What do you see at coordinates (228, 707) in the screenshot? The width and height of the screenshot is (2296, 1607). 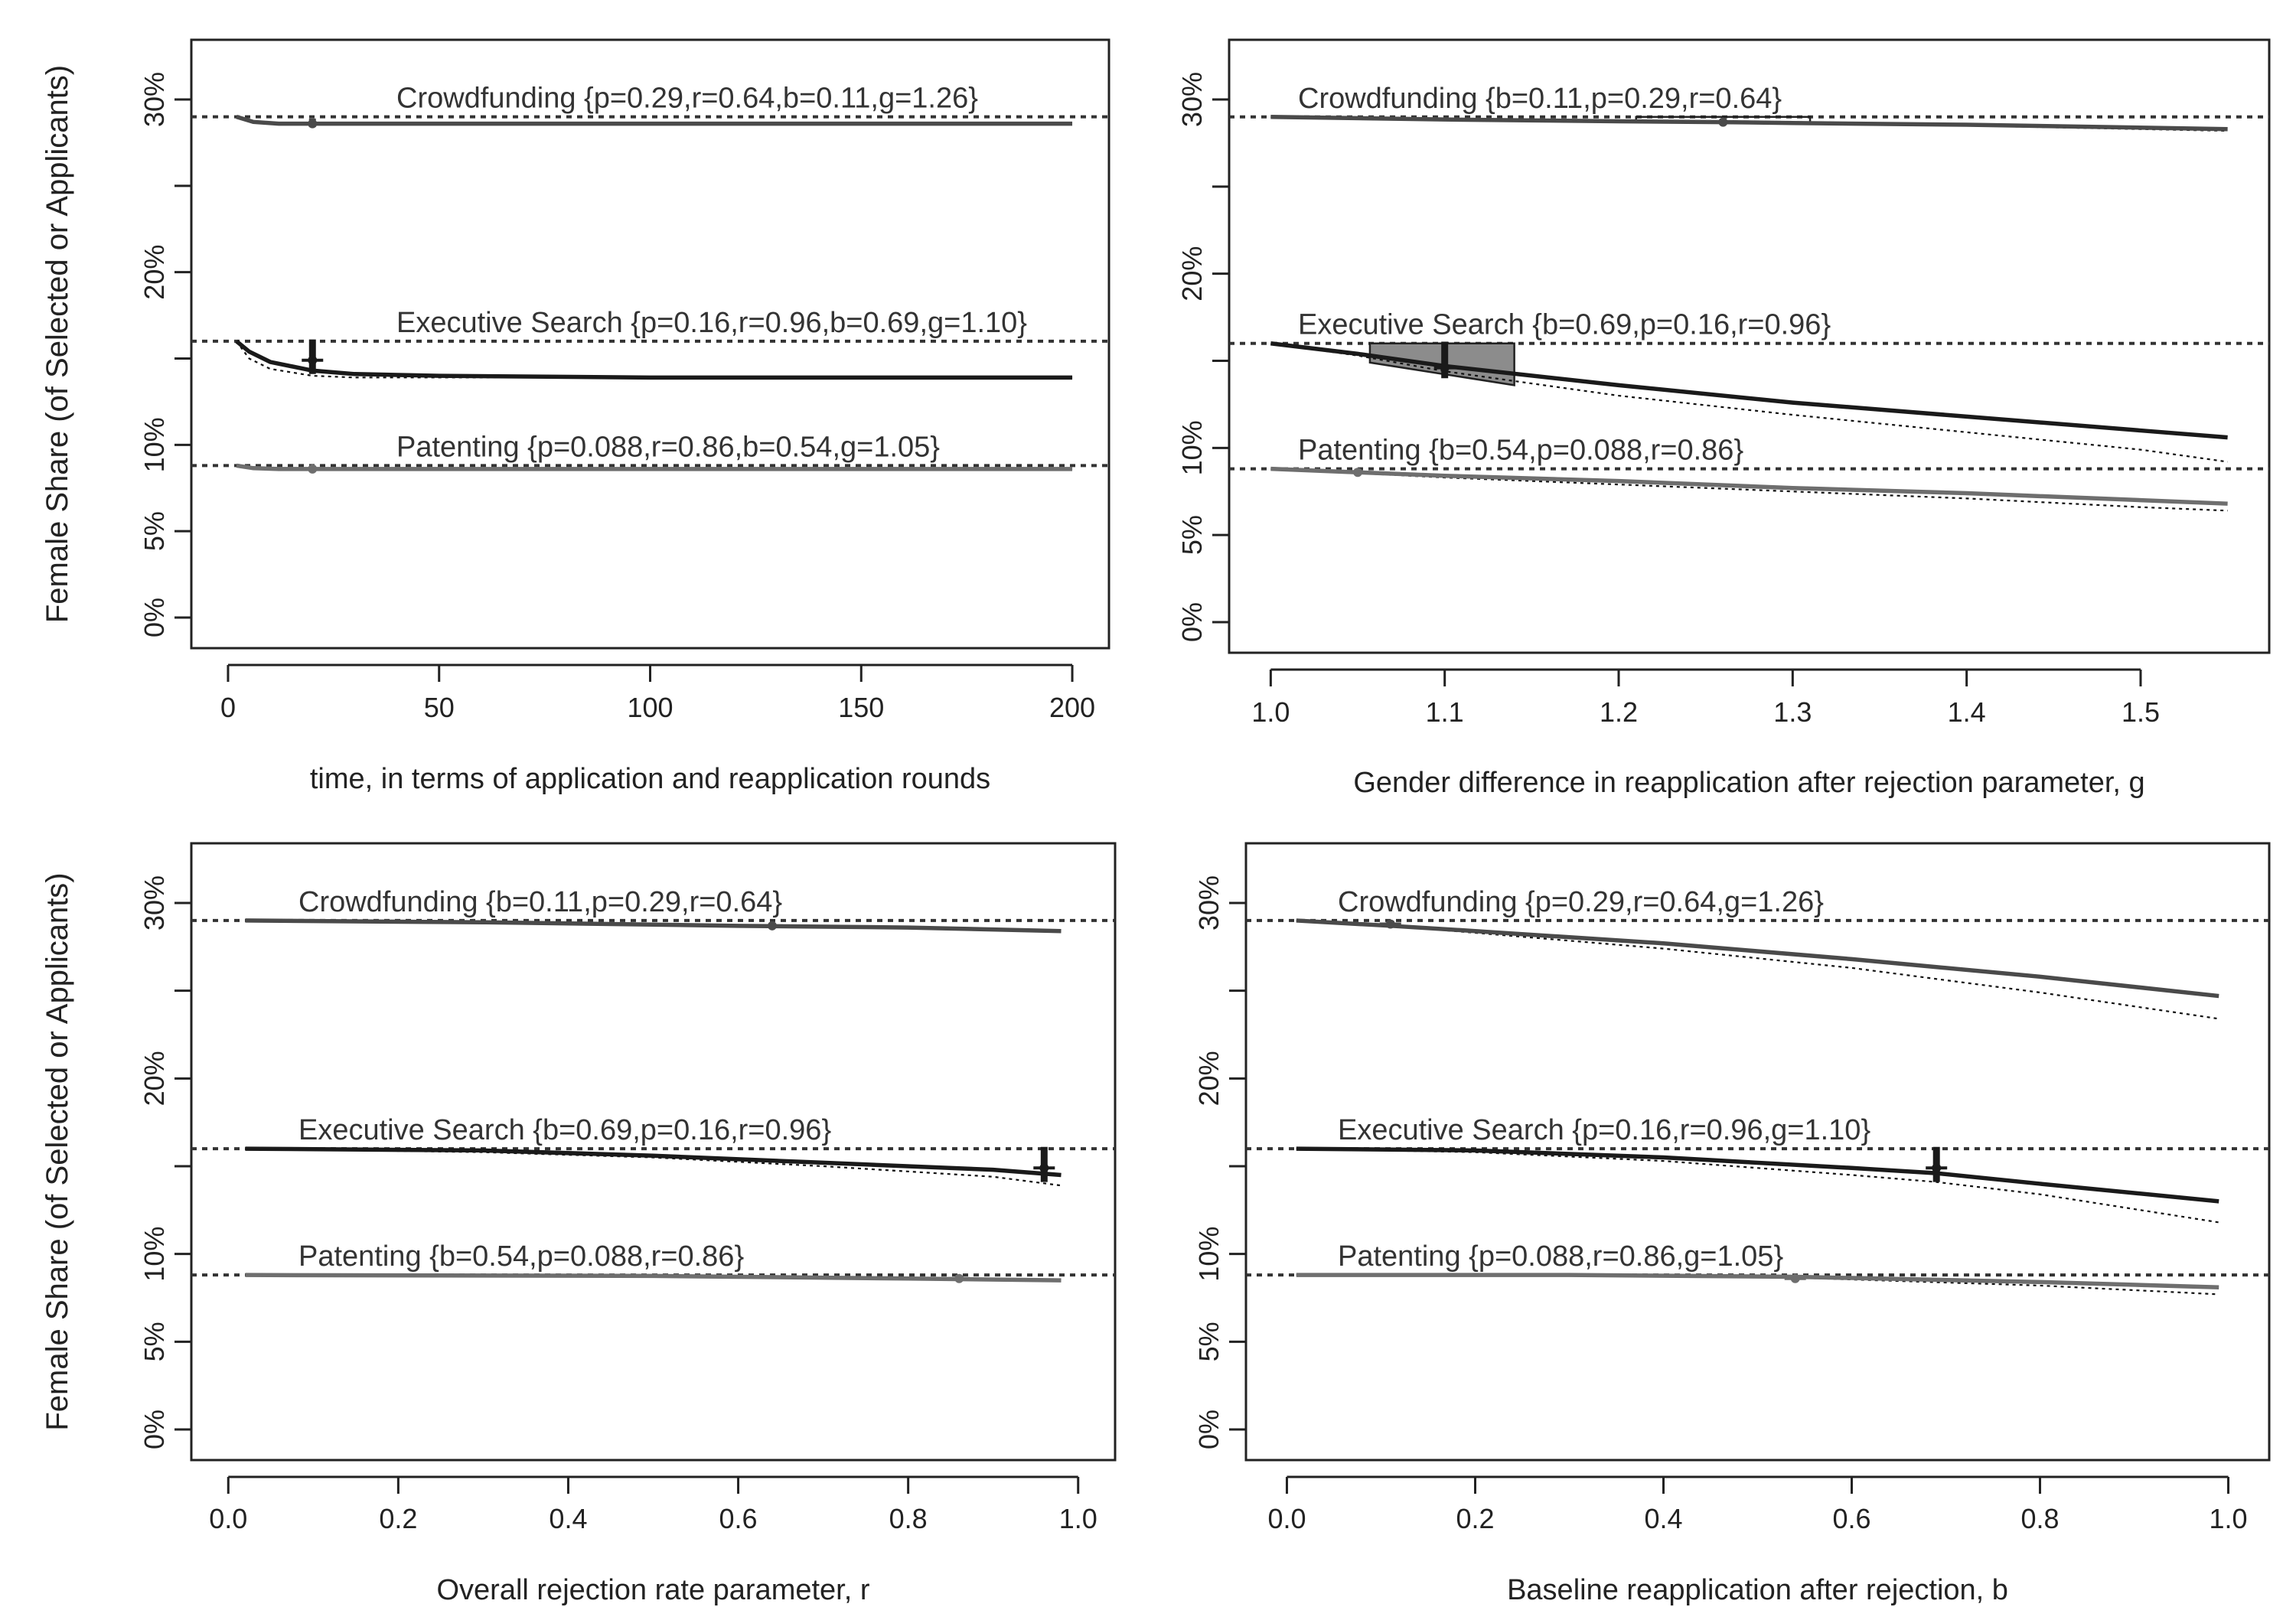 I see `x-tick-label: 0` at bounding box center [228, 707].